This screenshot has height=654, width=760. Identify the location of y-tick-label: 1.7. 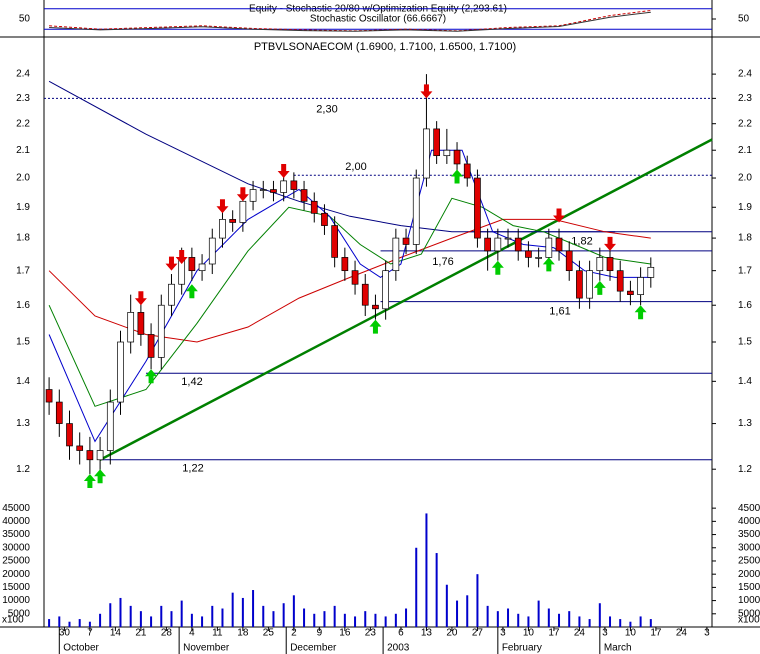
(23, 270).